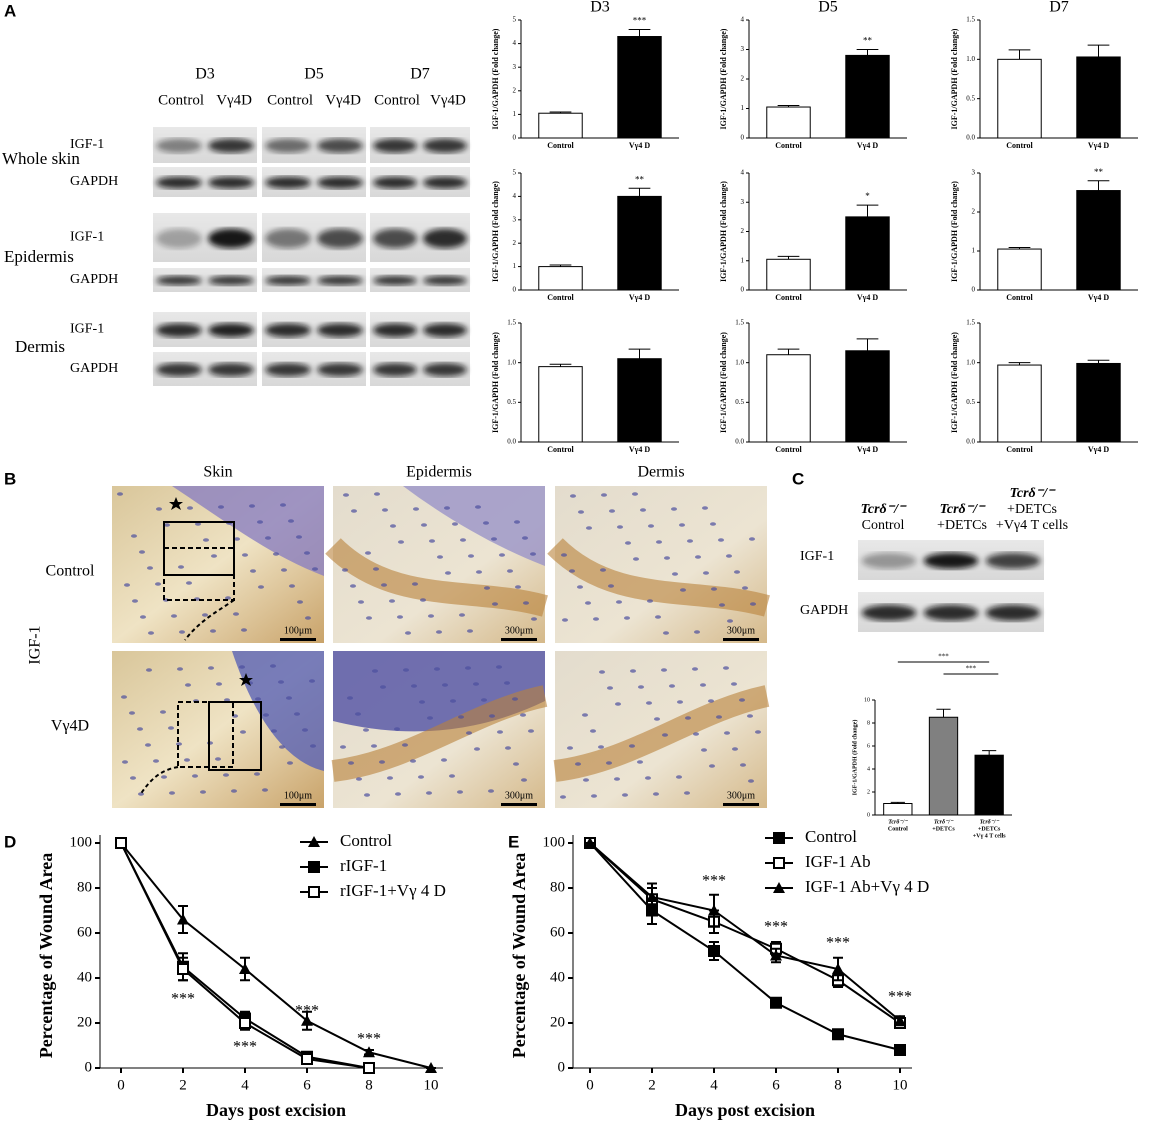 This screenshot has width=1176, height=1125. Describe the element at coordinates (515, 196) in the screenshot. I see `y-tick-label: 4` at that location.